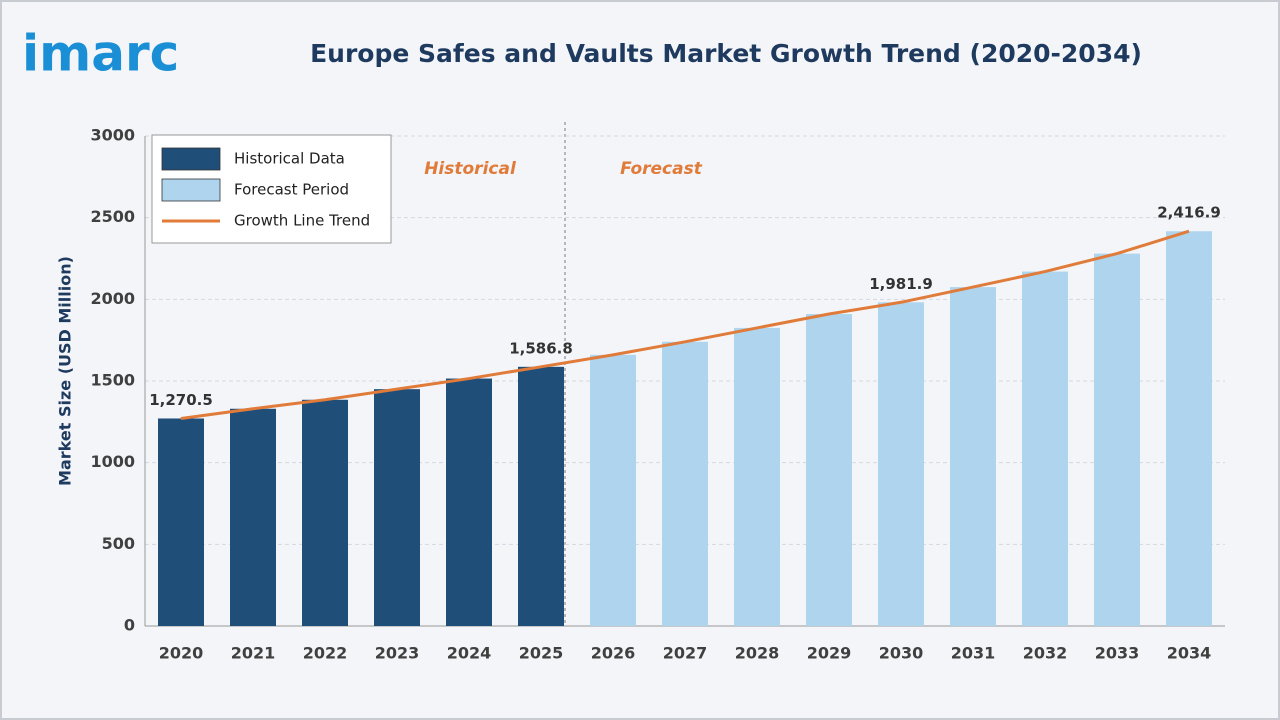 The width and height of the screenshot is (1280, 720). What do you see at coordinates (181, 400) in the screenshot?
I see `value-label: 1,270.5` at bounding box center [181, 400].